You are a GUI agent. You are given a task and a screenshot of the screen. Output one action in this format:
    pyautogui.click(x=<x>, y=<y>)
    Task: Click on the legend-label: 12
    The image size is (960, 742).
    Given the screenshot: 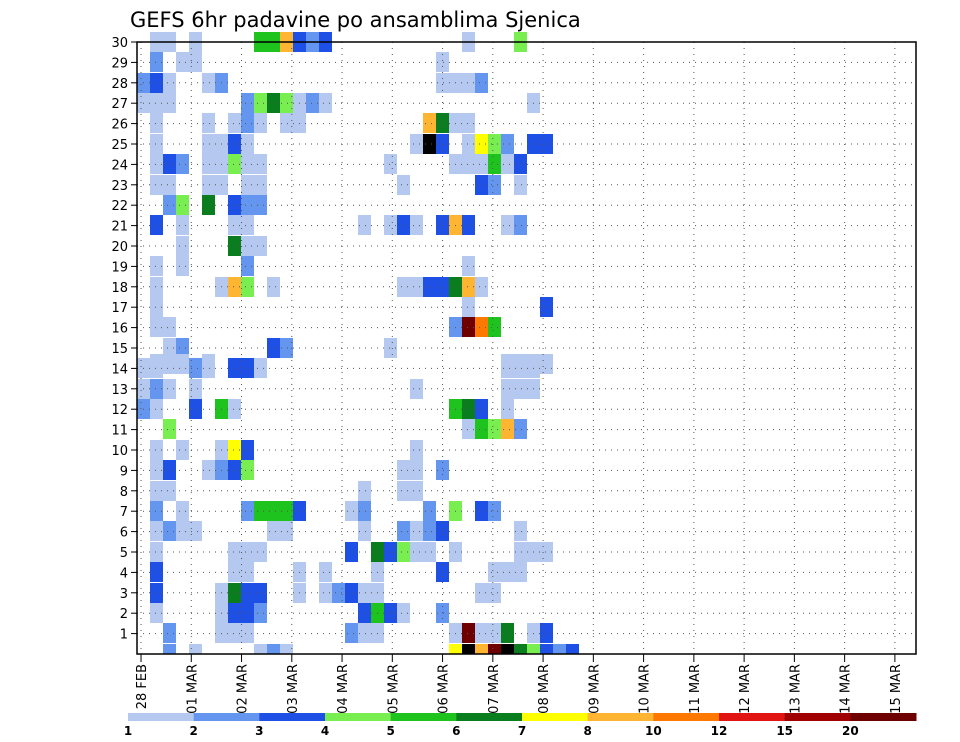 What is the action you would take?
    pyautogui.click(x=719, y=731)
    